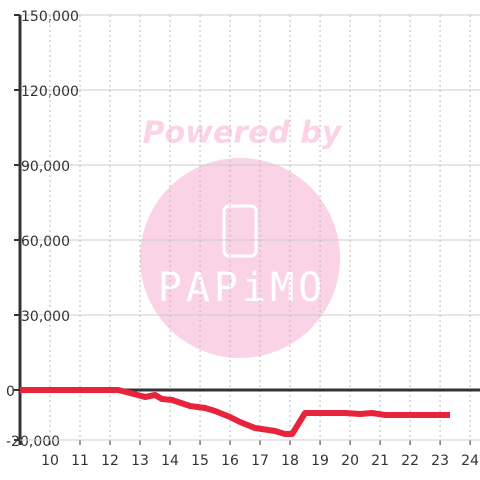  What do you see at coordinates (200, 461) in the screenshot?
I see `x-tick-label: 15` at bounding box center [200, 461].